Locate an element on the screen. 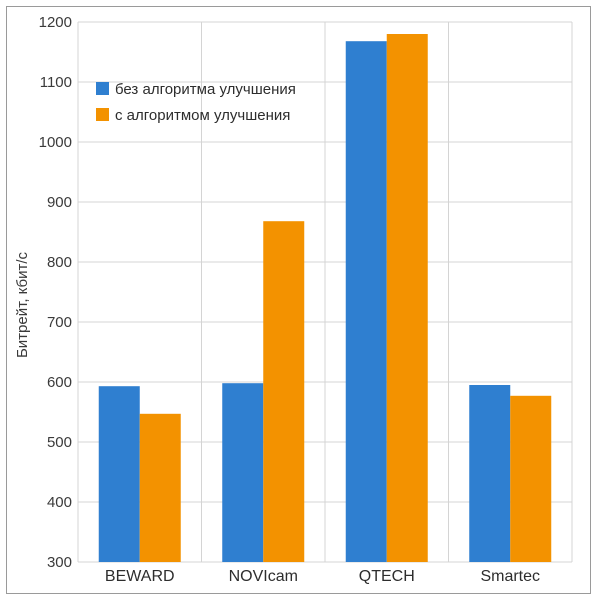 The height and width of the screenshot is (600, 597). x-tick-label: NOVIcam is located at coordinates (263, 576).